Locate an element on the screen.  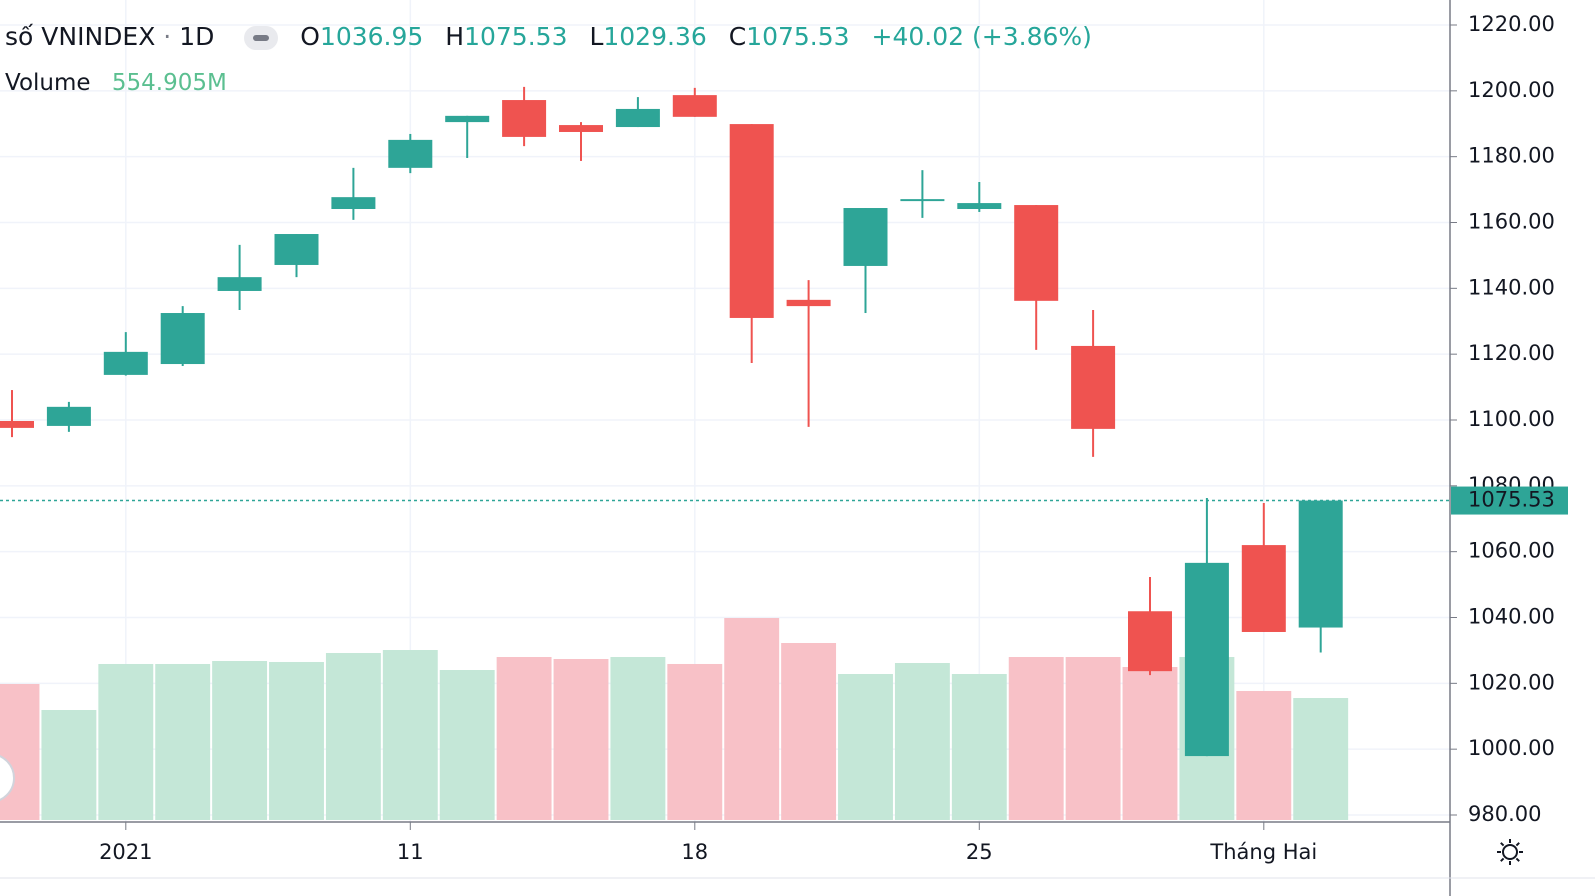
symbol: số VNINDEX is located at coordinates (80, 36).